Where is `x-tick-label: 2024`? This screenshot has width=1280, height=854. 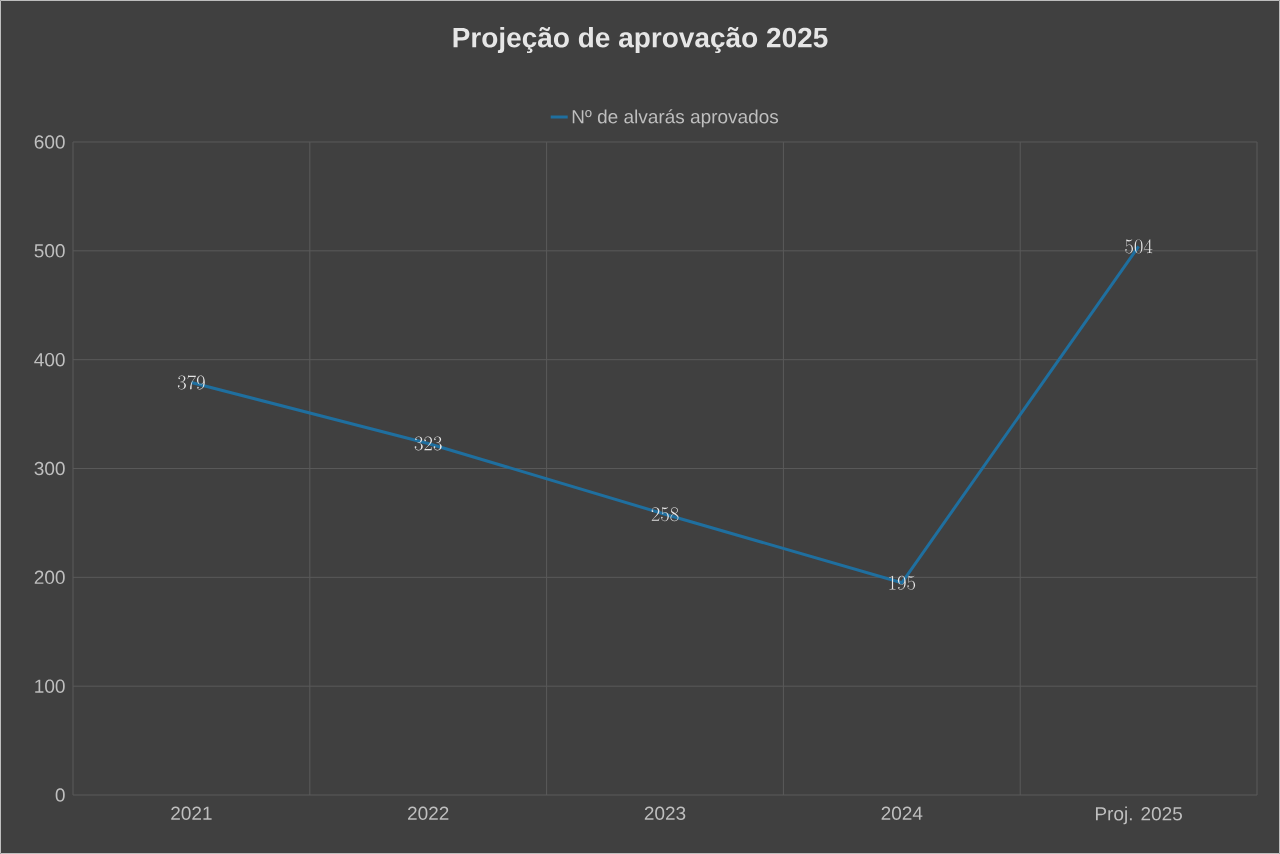 x-tick-label: 2024 is located at coordinates (902, 813).